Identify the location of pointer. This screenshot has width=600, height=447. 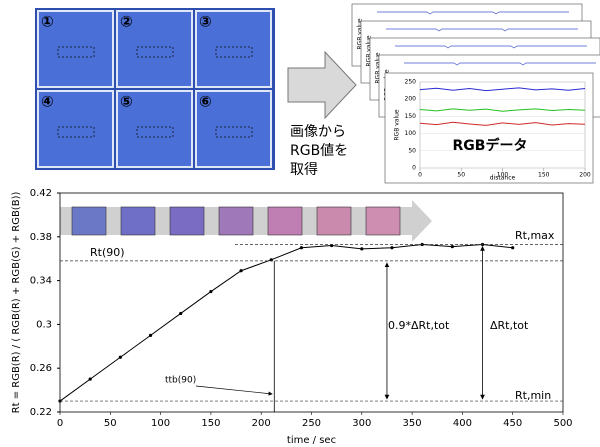
(234, 390).